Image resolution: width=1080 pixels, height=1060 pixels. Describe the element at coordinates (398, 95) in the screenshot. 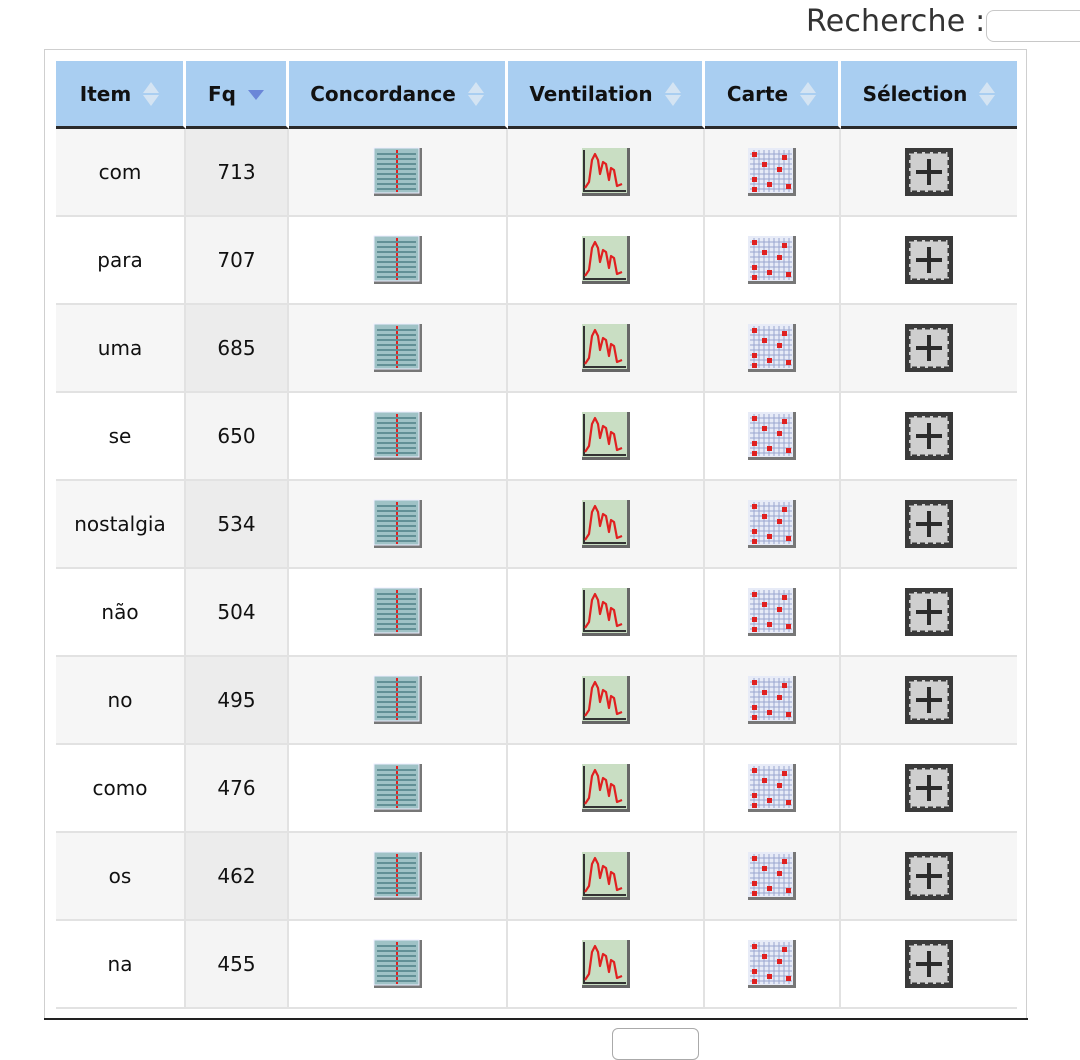

I see `column-header-concordance: Concordance` at that location.